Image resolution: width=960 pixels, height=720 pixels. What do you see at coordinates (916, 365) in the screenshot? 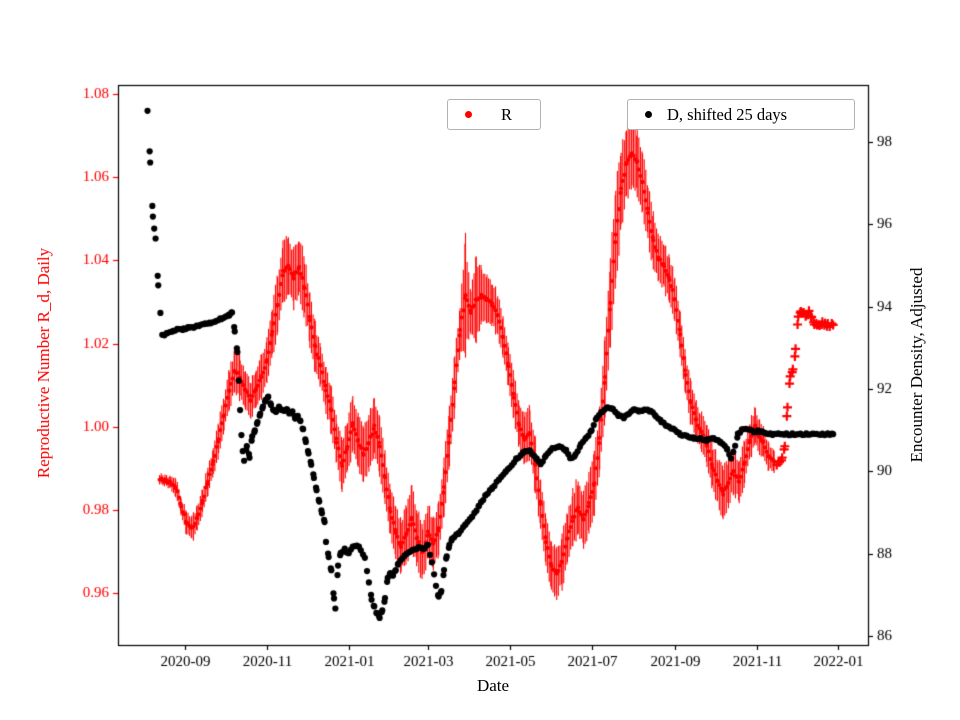
I see `right-y-axis-label: Encounter Density, Adjusted` at bounding box center [916, 365].